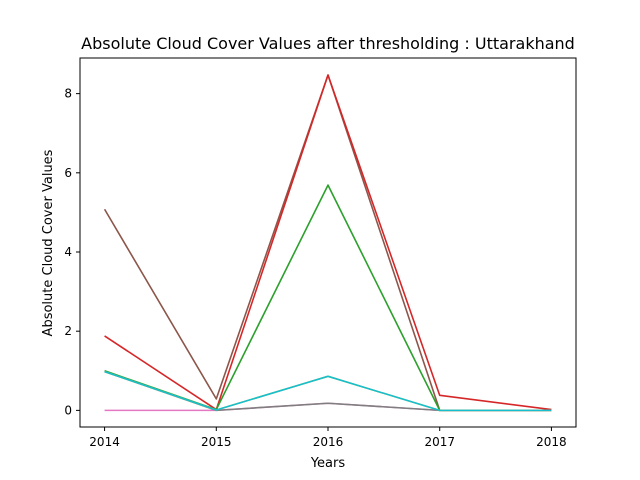 This screenshot has height=480, width=640. What do you see at coordinates (439, 442) in the screenshot?
I see `x-tick-label: 2017` at bounding box center [439, 442].